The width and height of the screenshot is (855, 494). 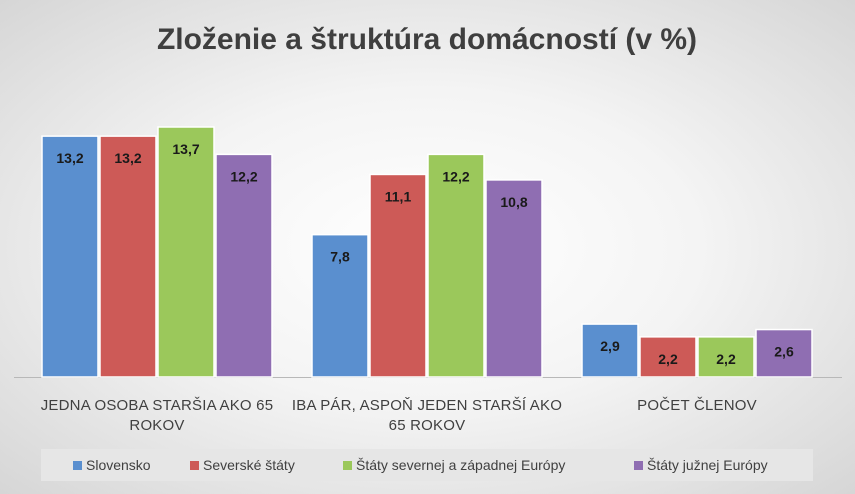 What do you see at coordinates (456, 265) in the screenshot?
I see `bar--t-ty-severnej-a-z-padnej-eur-py-1` at bounding box center [456, 265].